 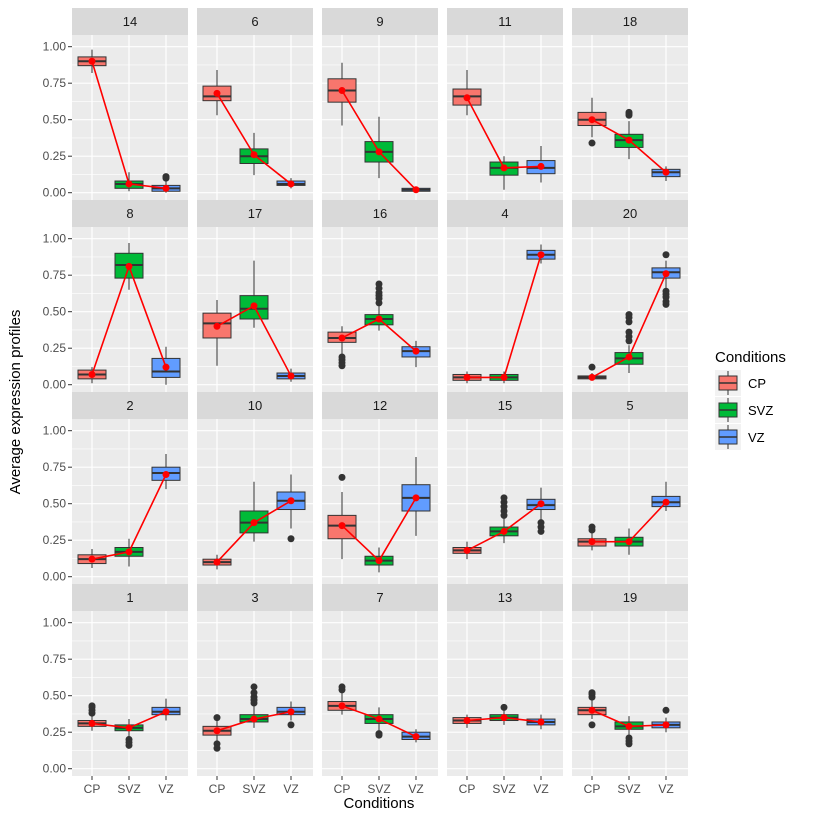 I want to click on facet-panel: 4, so click(x=505, y=296).